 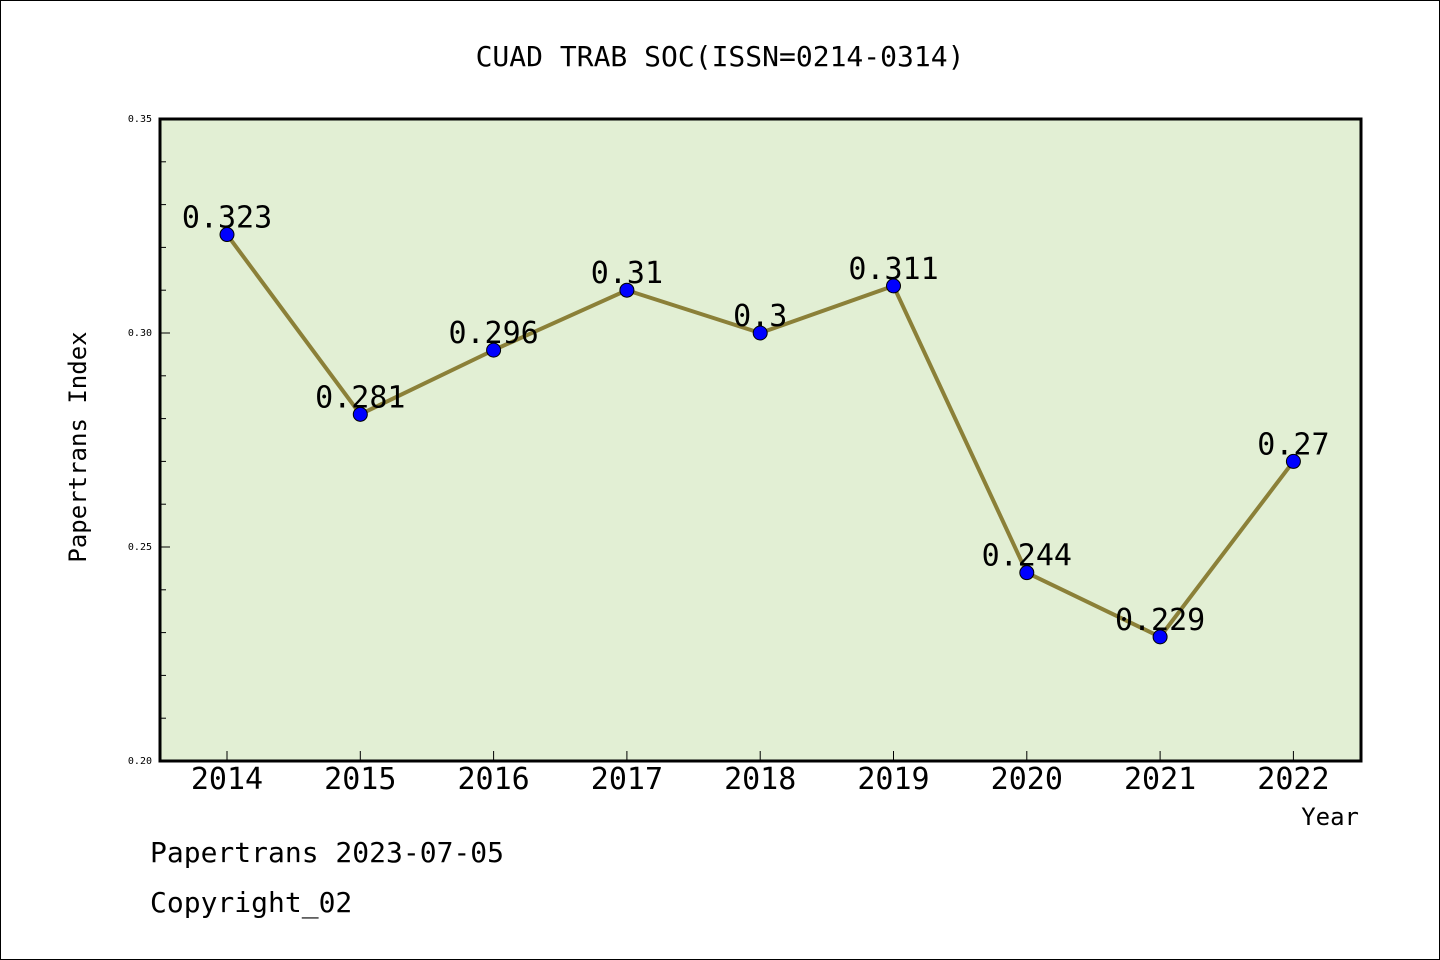 I want to click on x-tick-label: 2017, so click(x=627, y=779).